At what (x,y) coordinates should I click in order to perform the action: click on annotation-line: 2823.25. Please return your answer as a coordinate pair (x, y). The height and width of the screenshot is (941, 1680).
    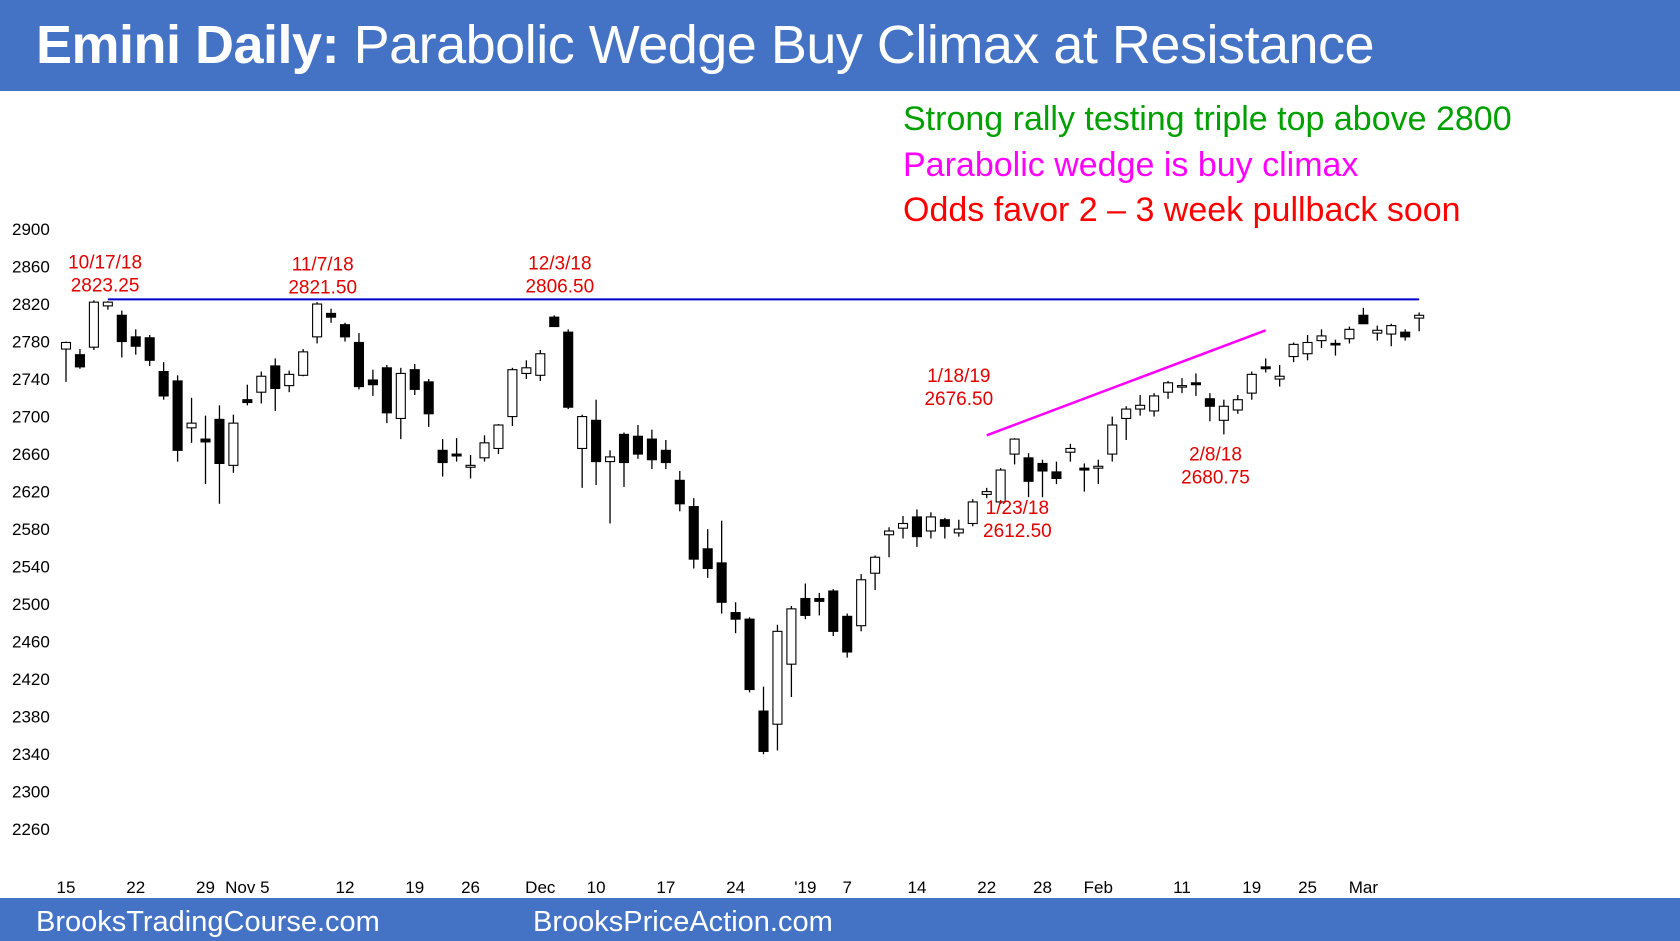
    Looking at the image, I should click on (105, 285).